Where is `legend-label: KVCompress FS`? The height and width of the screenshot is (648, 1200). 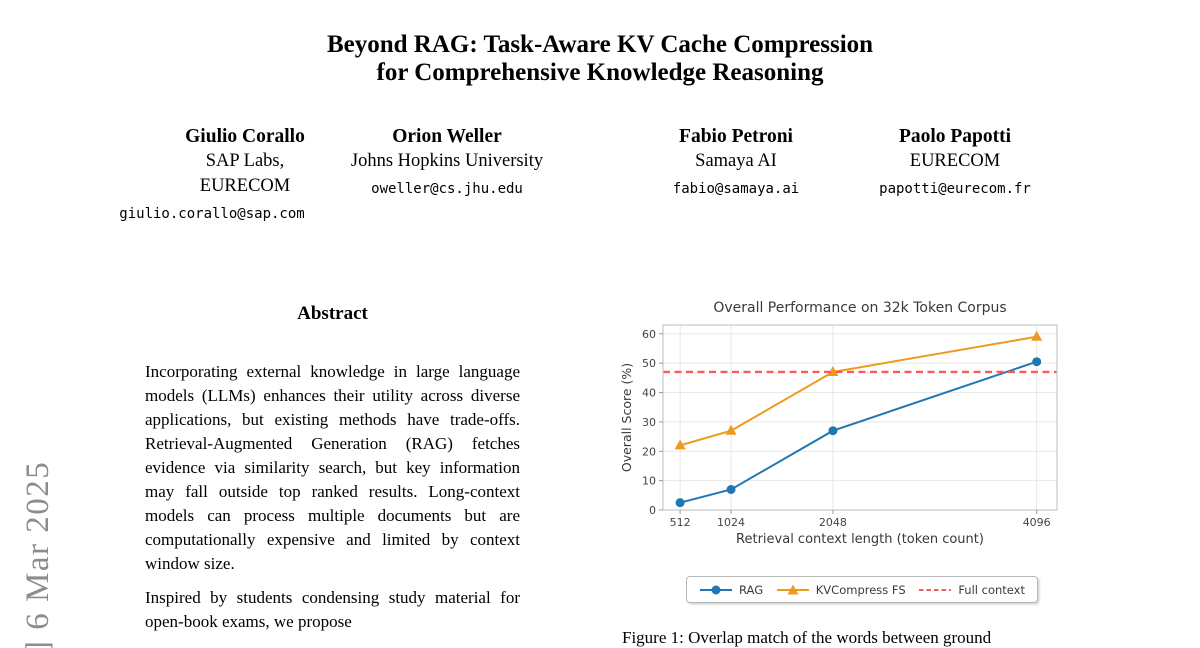
legend-label: KVCompress FS is located at coordinates (860, 589).